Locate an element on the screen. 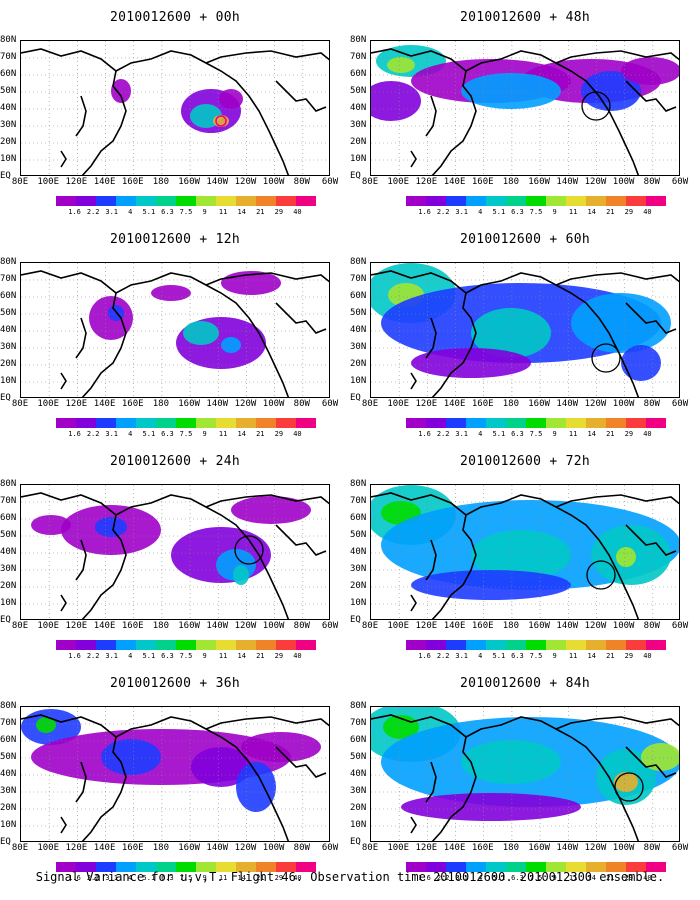 This screenshot has height=900, width=700. lat-label: 50N is located at coordinates (8, 757).